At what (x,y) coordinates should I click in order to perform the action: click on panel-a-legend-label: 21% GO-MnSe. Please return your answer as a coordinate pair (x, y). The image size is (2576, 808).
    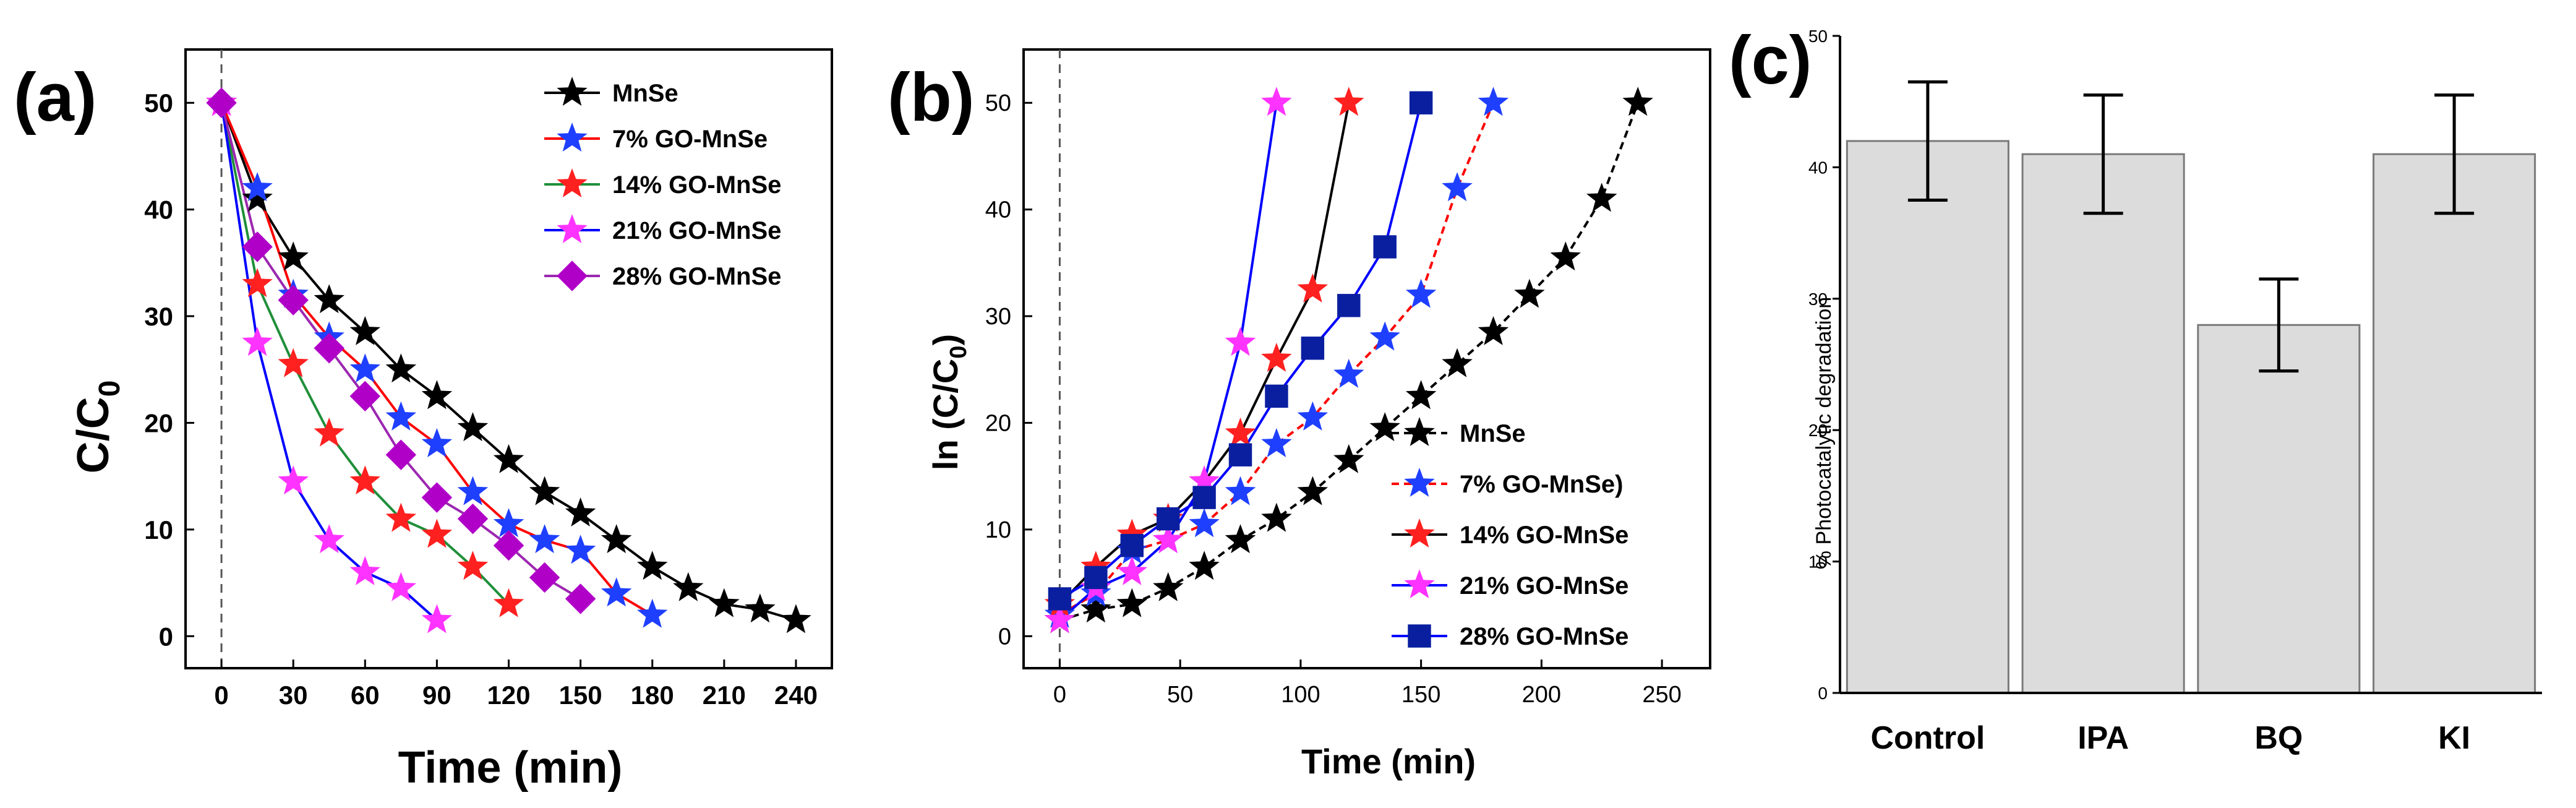
    Looking at the image, I should click on (696, 230).